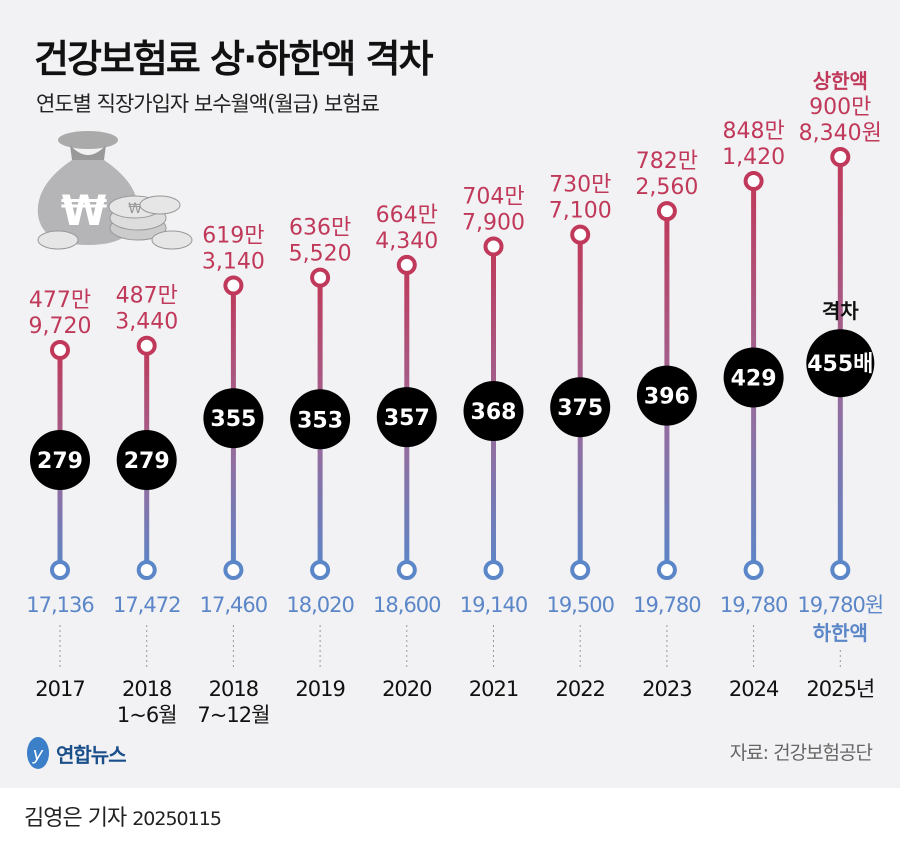 The width and height of the screenshot is (900, 844). I want to click on upper-value-label: 704만, so click(493, 196).